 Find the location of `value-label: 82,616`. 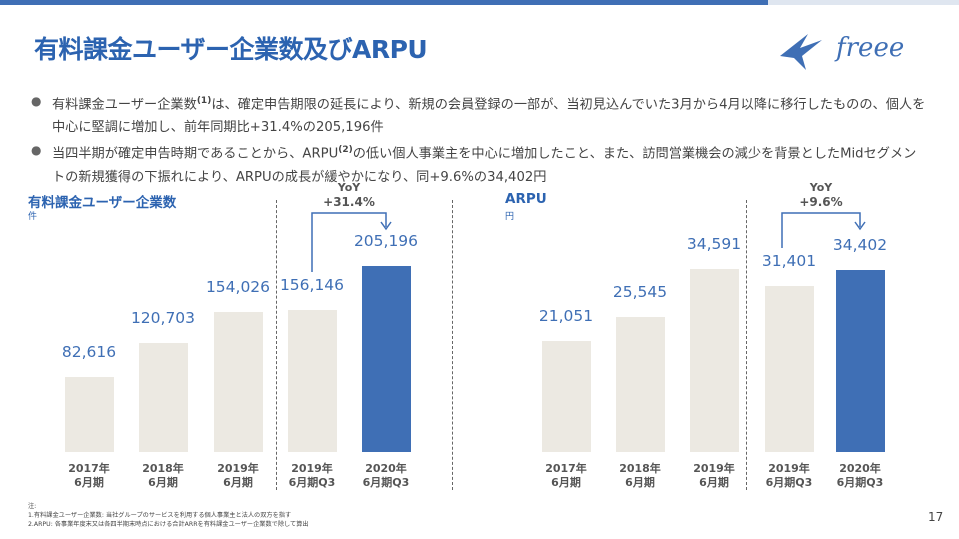

value-label: 82,616 is located at coordinates (89, 352).